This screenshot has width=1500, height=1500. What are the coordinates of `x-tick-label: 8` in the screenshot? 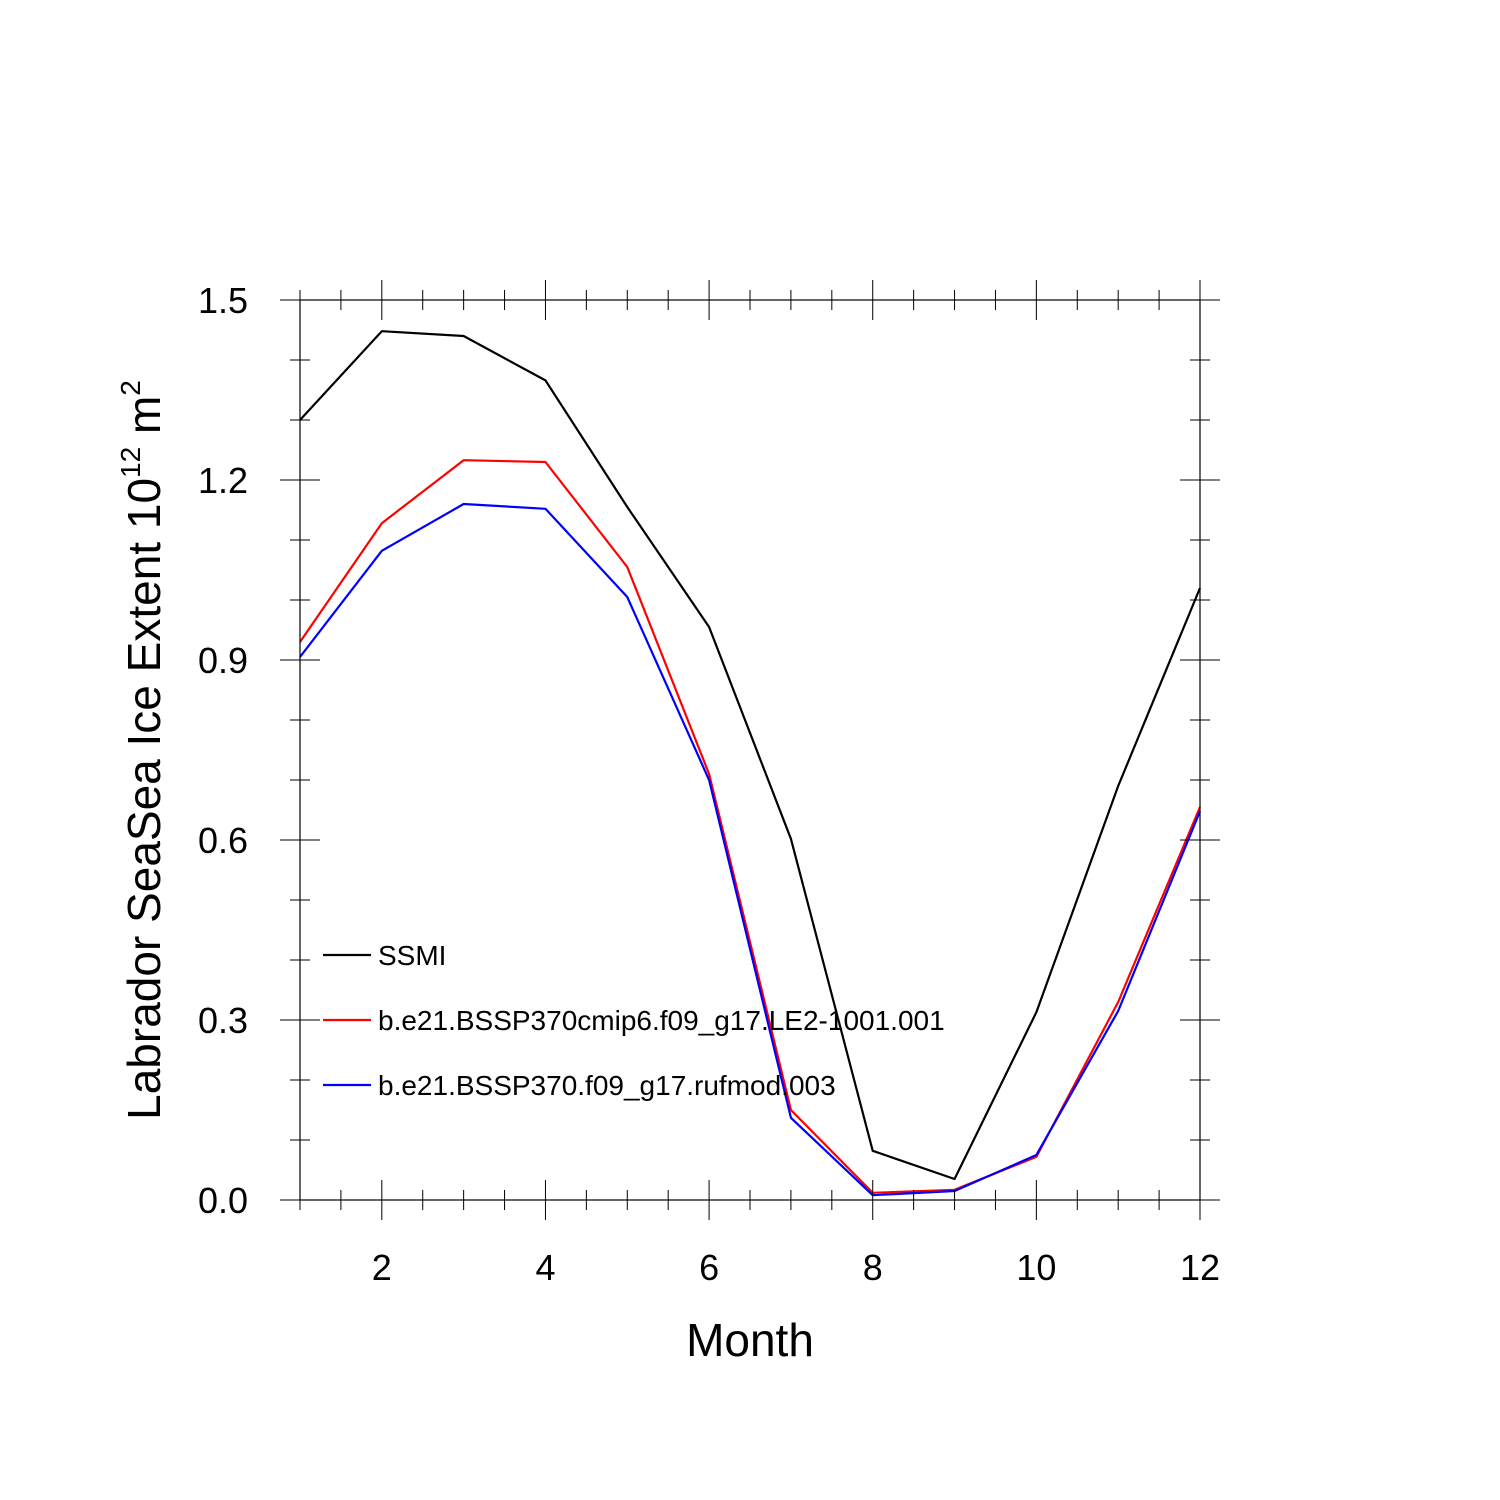 It's located at (873, 1267).